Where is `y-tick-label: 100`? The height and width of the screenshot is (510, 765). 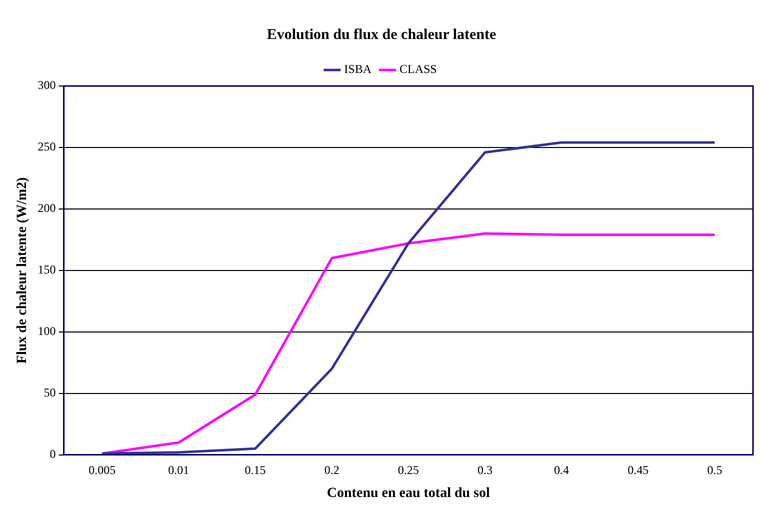 y-tick-label: 100 is located at coordinates (47, 331).